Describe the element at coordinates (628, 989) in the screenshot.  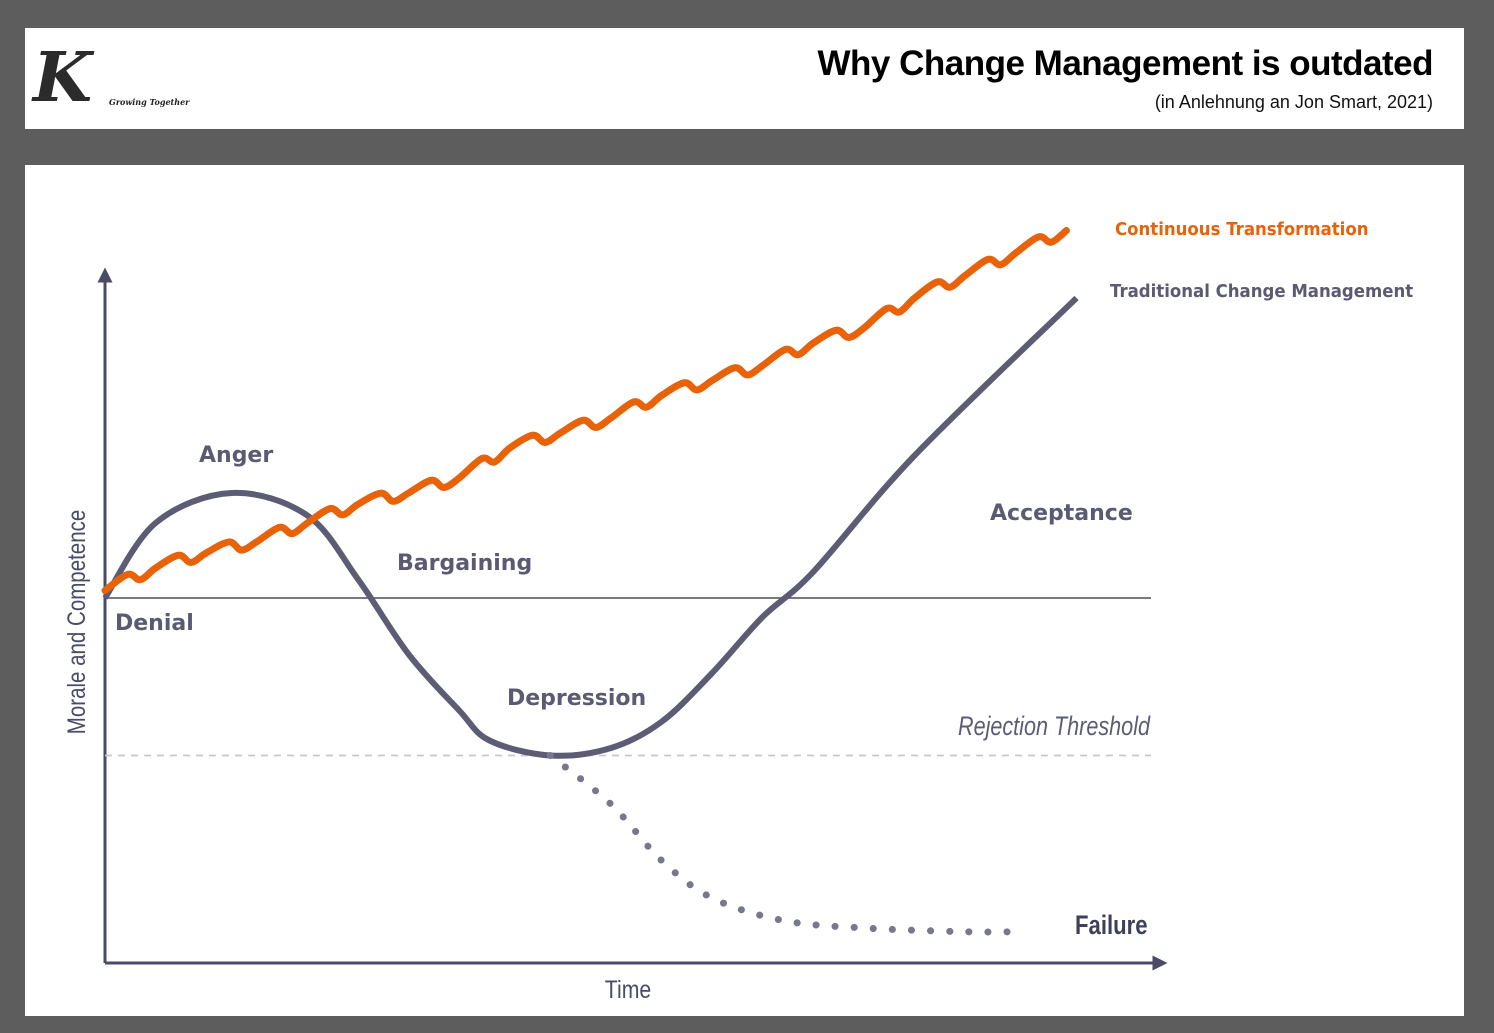
I see `x-axis-label: Time` at that location.